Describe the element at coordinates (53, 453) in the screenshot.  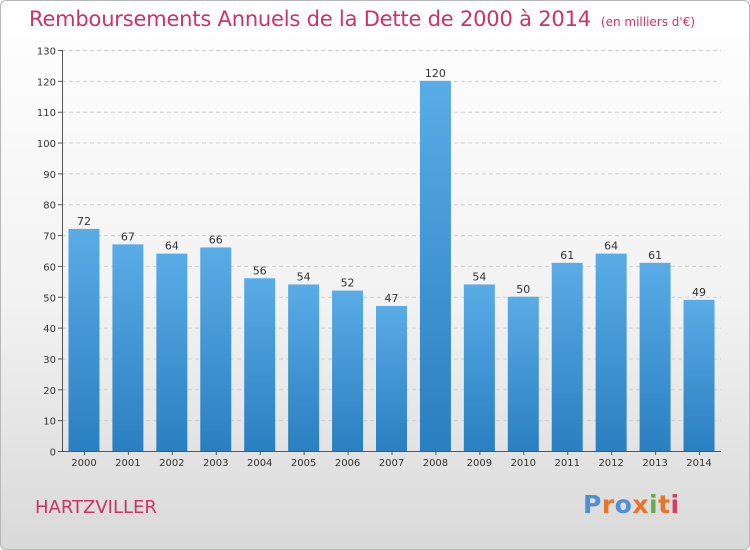
I see `y-tick-label: 0` at that location.